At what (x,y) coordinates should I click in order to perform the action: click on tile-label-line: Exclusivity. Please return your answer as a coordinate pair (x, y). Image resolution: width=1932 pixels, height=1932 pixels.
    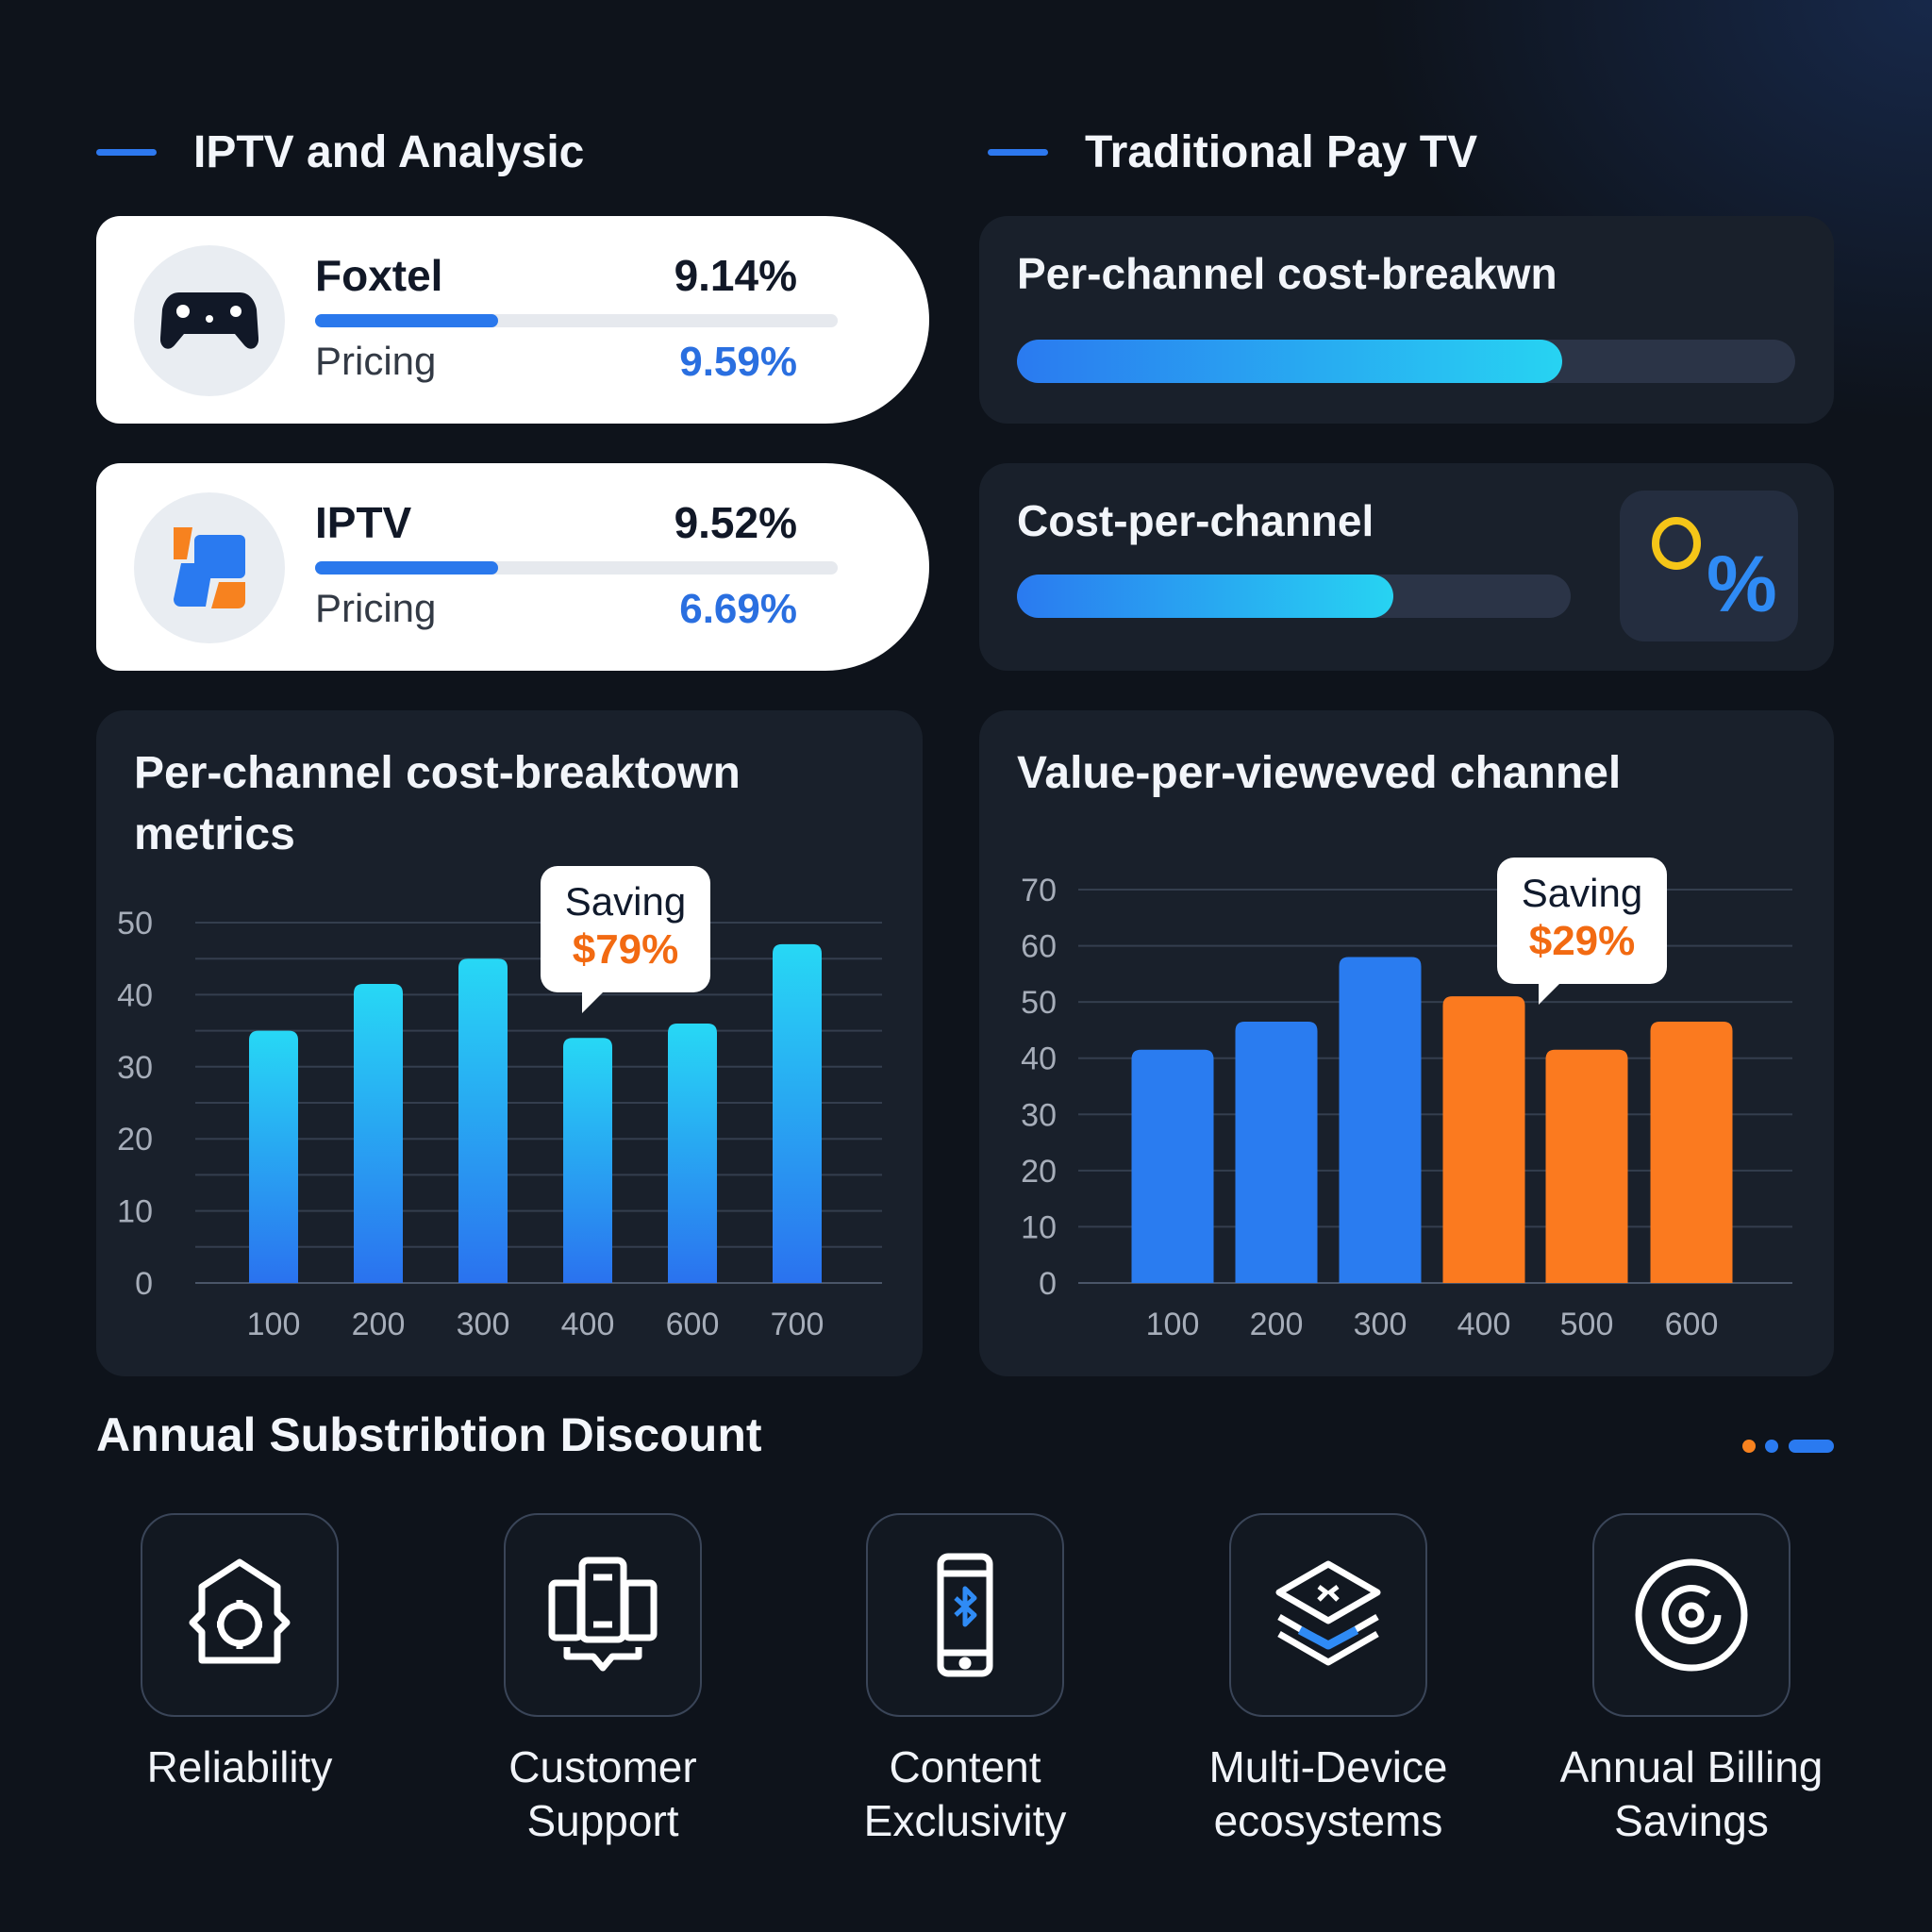
    Looking at the image, I should click on (965, 1821).